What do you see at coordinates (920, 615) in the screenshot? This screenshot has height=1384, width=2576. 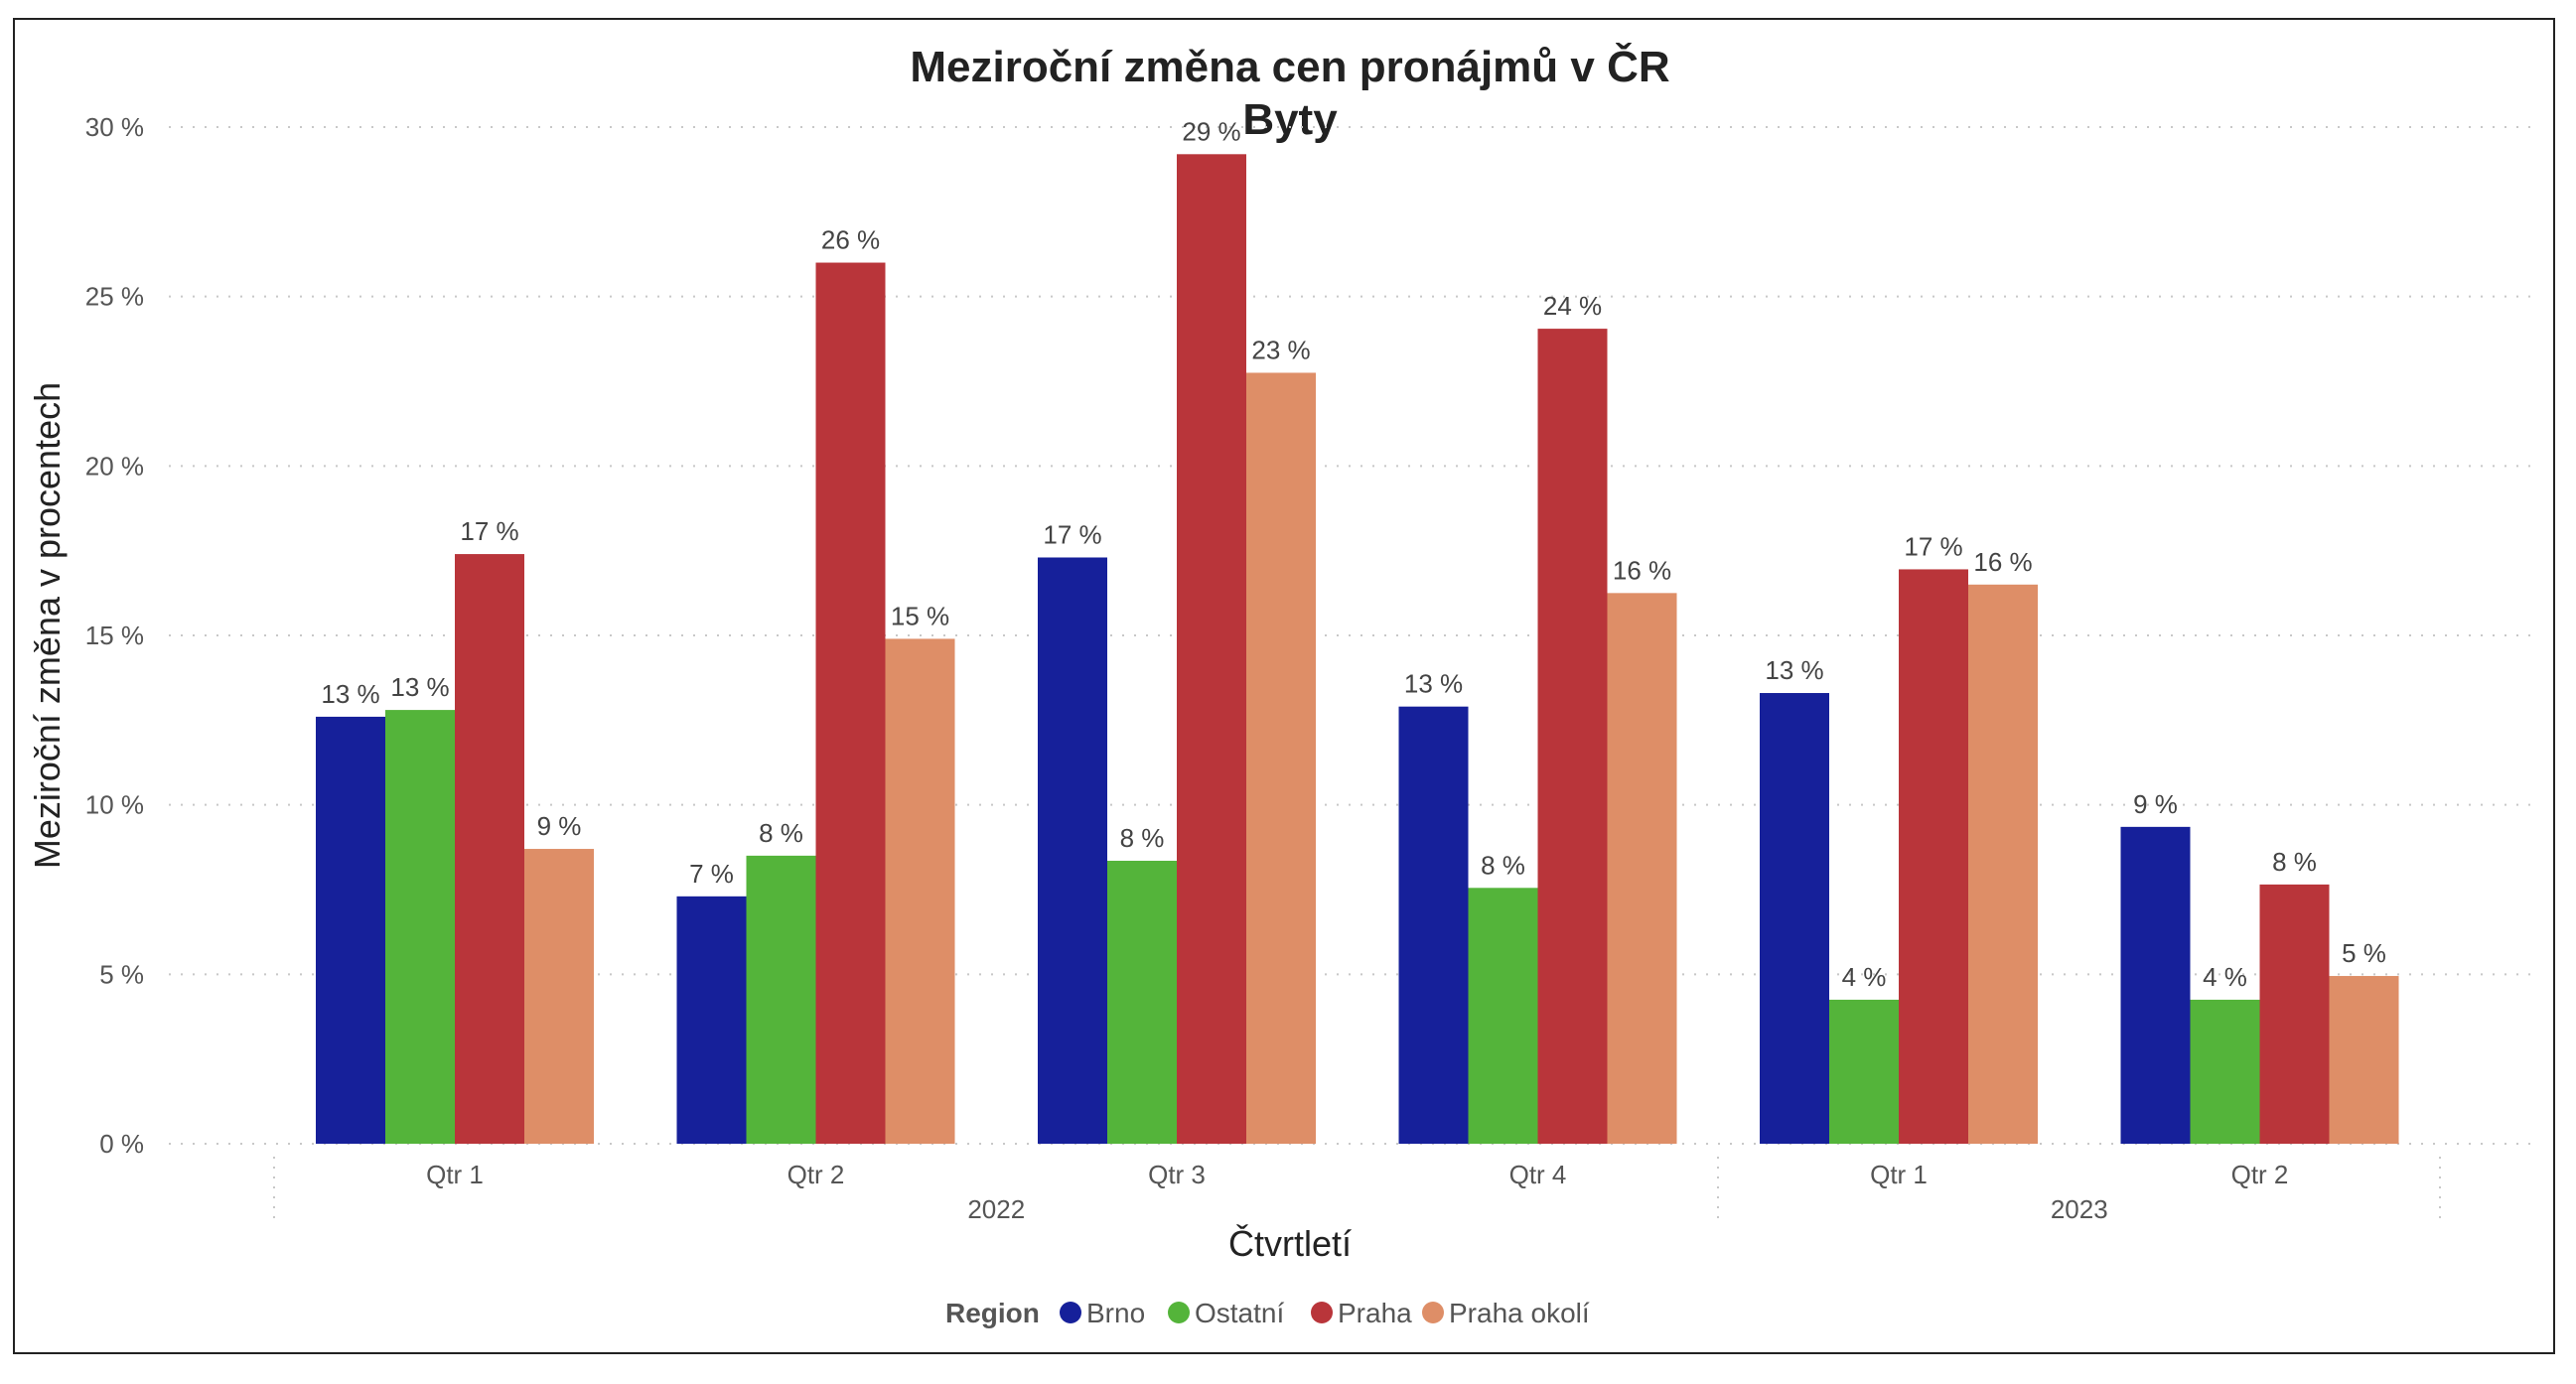 I see `data-label: 15 %` at bounding box center [920, 615].